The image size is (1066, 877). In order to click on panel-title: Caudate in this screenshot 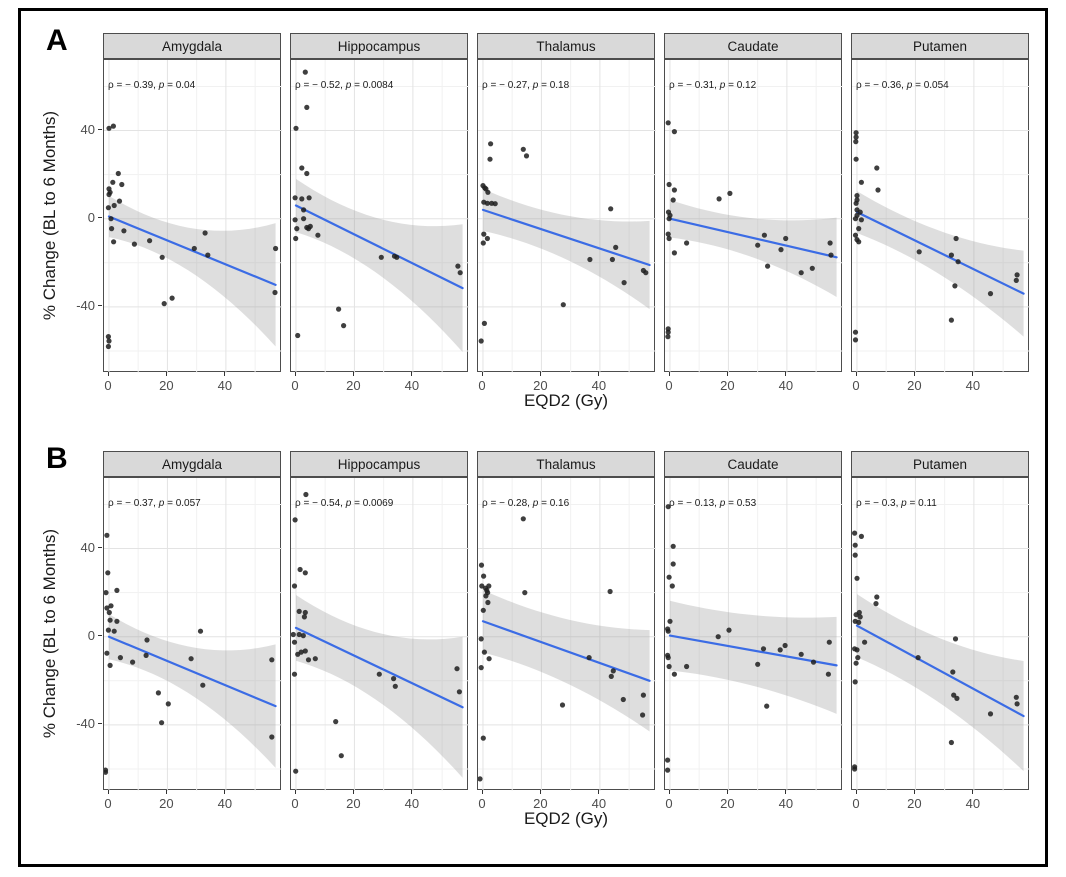, I will do `click(753, 464)`.